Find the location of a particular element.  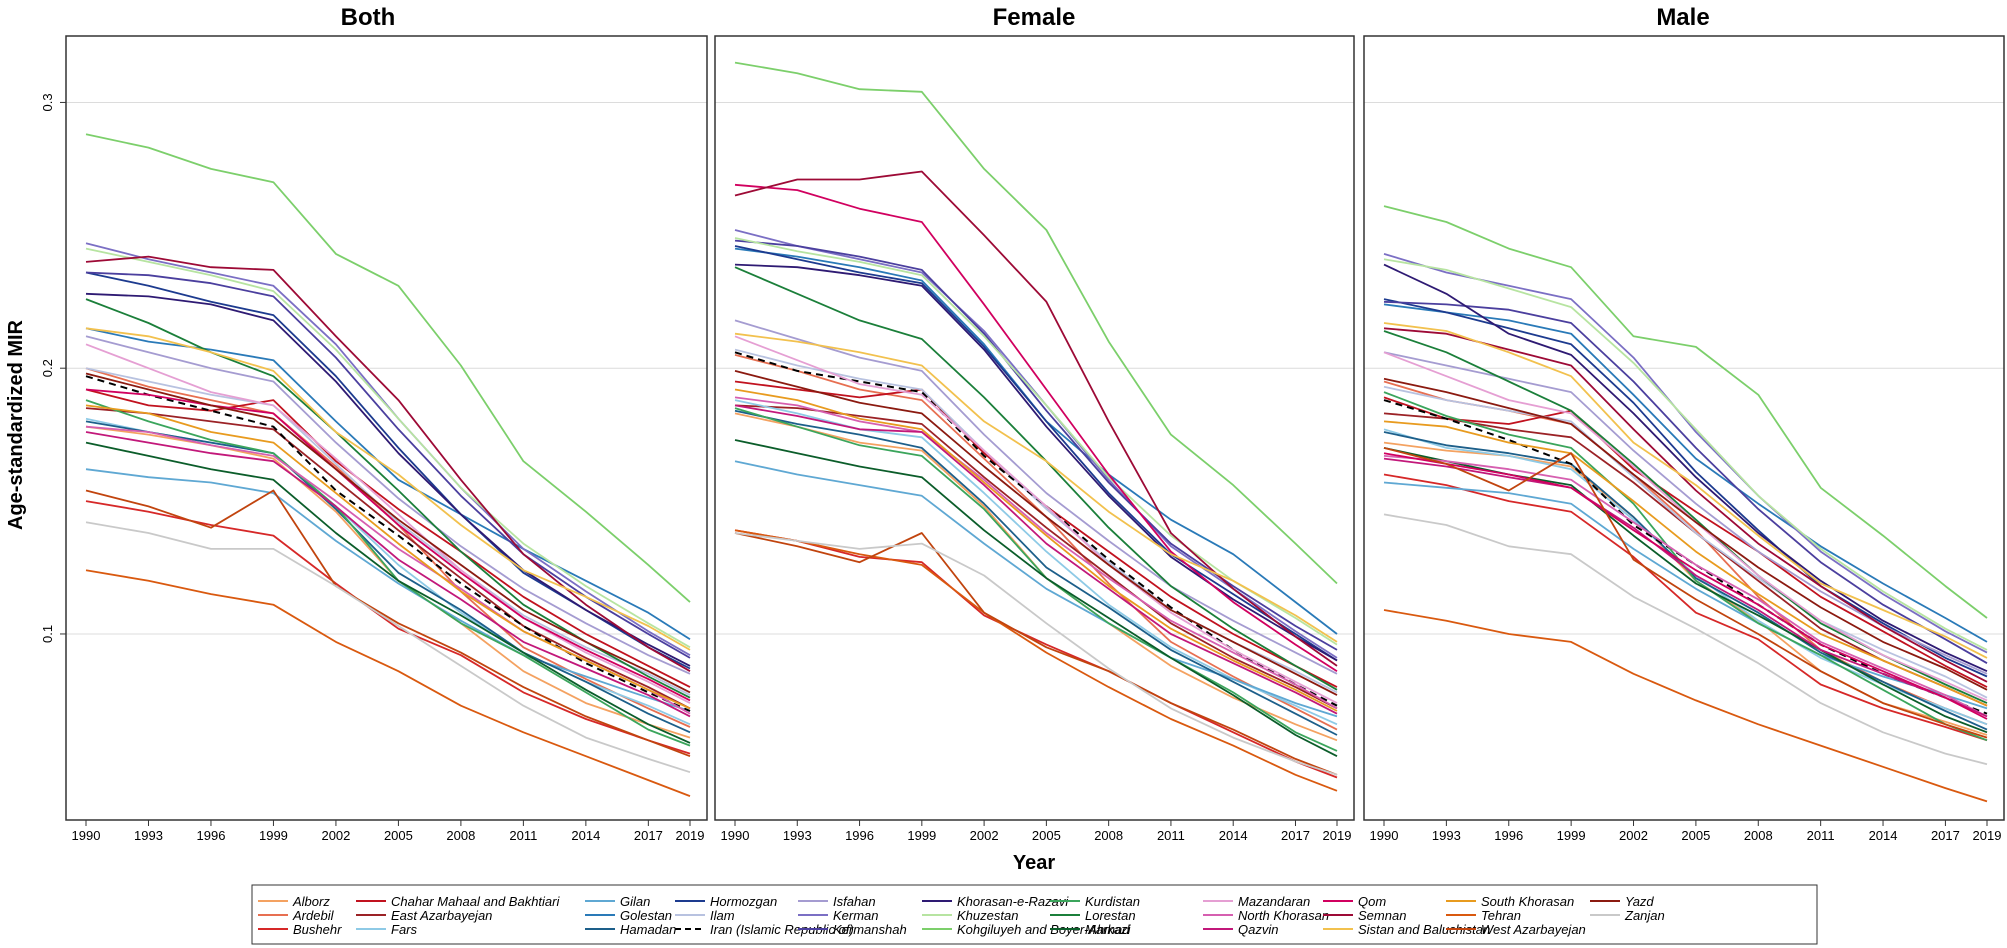

series-line-fars is located at coordinates (388, 571).